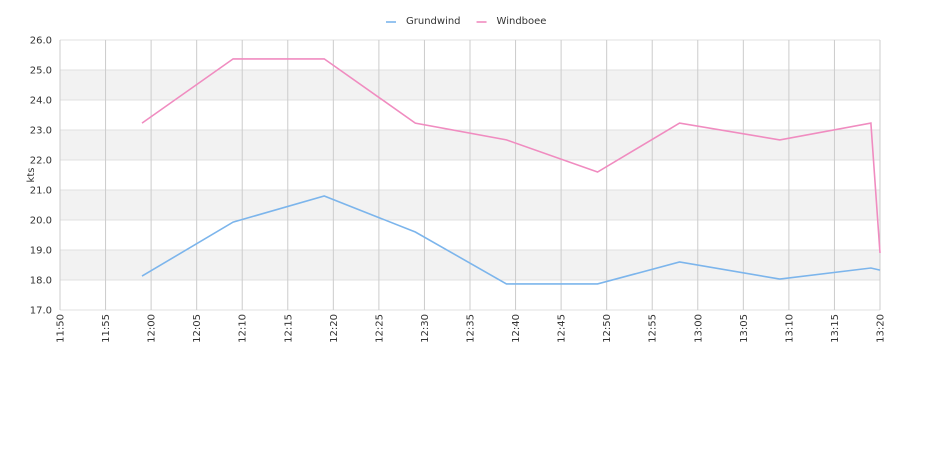 The image size is (940, 454). Describe the element at coordinates (744, 328) in the screenshot. I see `x-tick-label: 13:05` at that location.